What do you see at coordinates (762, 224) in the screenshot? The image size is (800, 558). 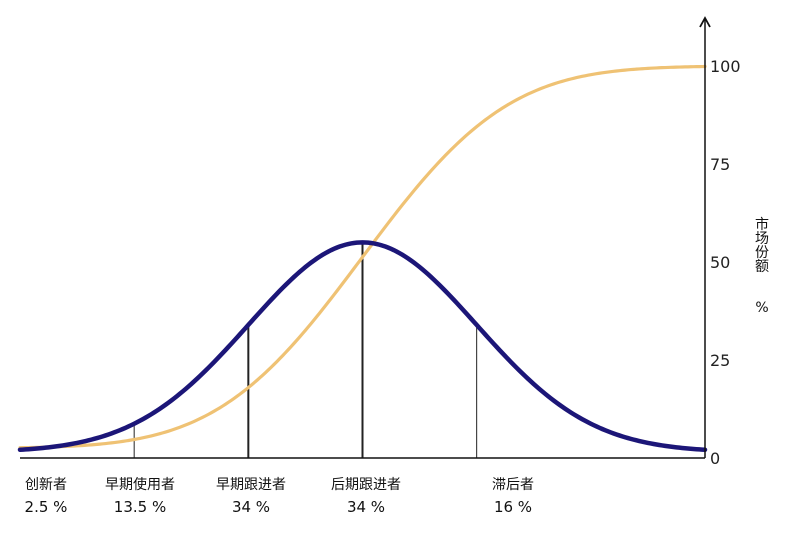 I see `y-axis-title-char: 市` at bounding box center [762, 224].